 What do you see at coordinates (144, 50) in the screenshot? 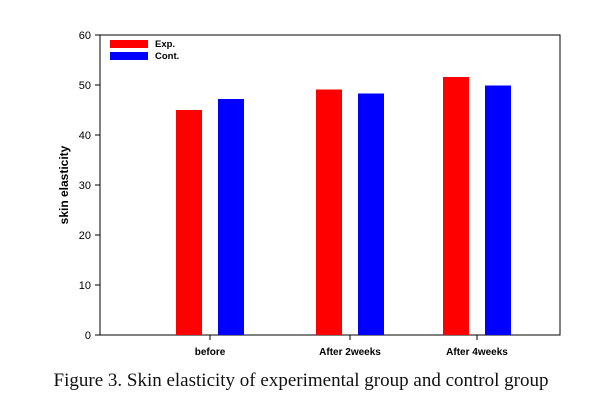
I see `legend: Exp.Cont.` at bounding box center [144, 50].